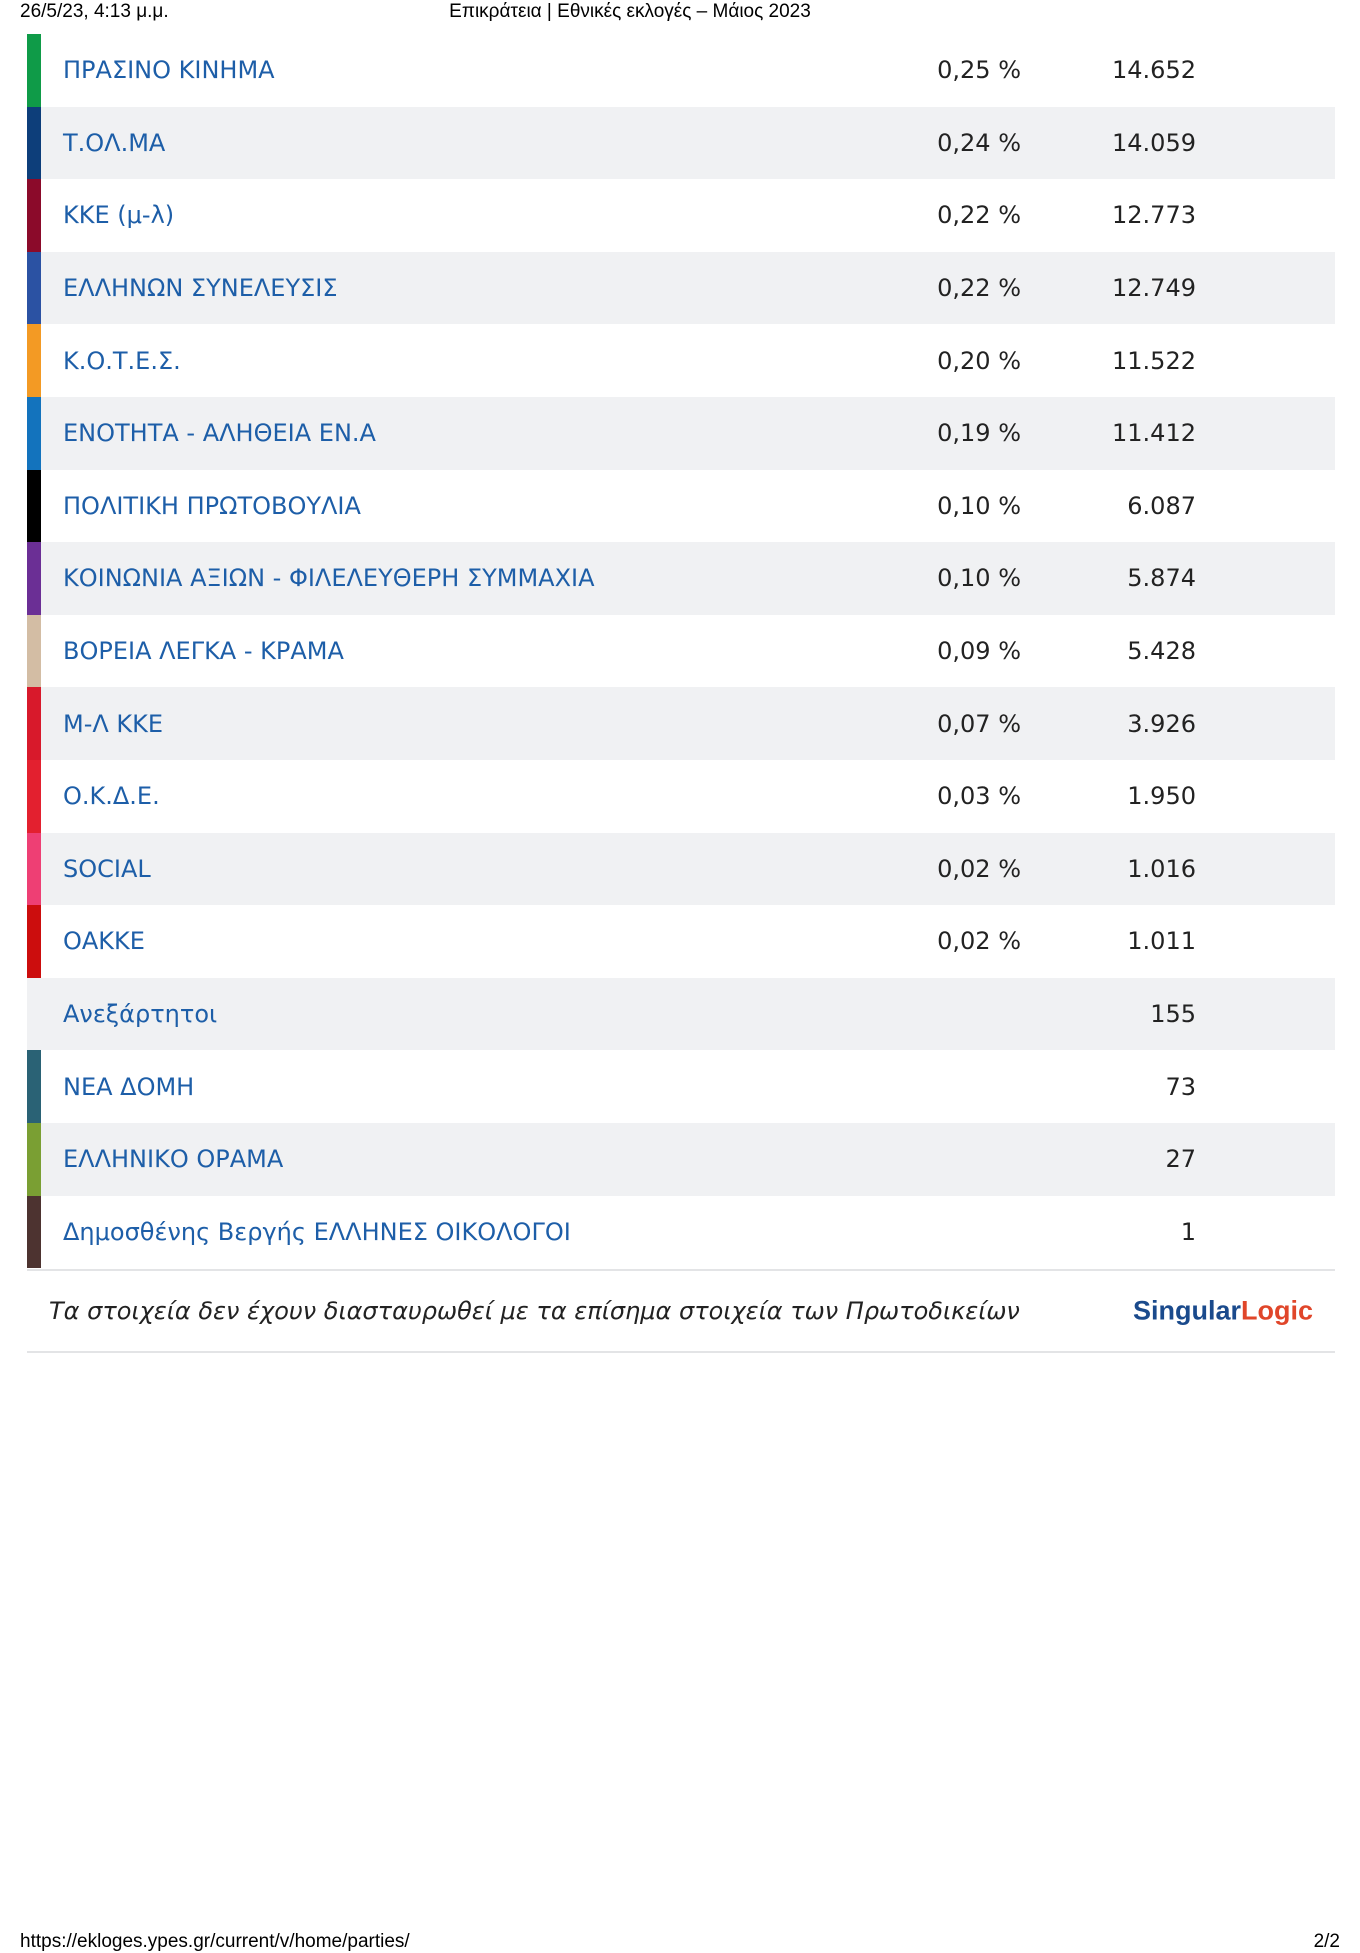 The image size is (1360, 1953). Describe the element at coordinates (681, 288) in the screenshot. I see `party-row: ΕΛΛΗΝΩΝ ΣΥΝΕΛΕΥΣΙΣ 0,22 % 12.749` at that location.